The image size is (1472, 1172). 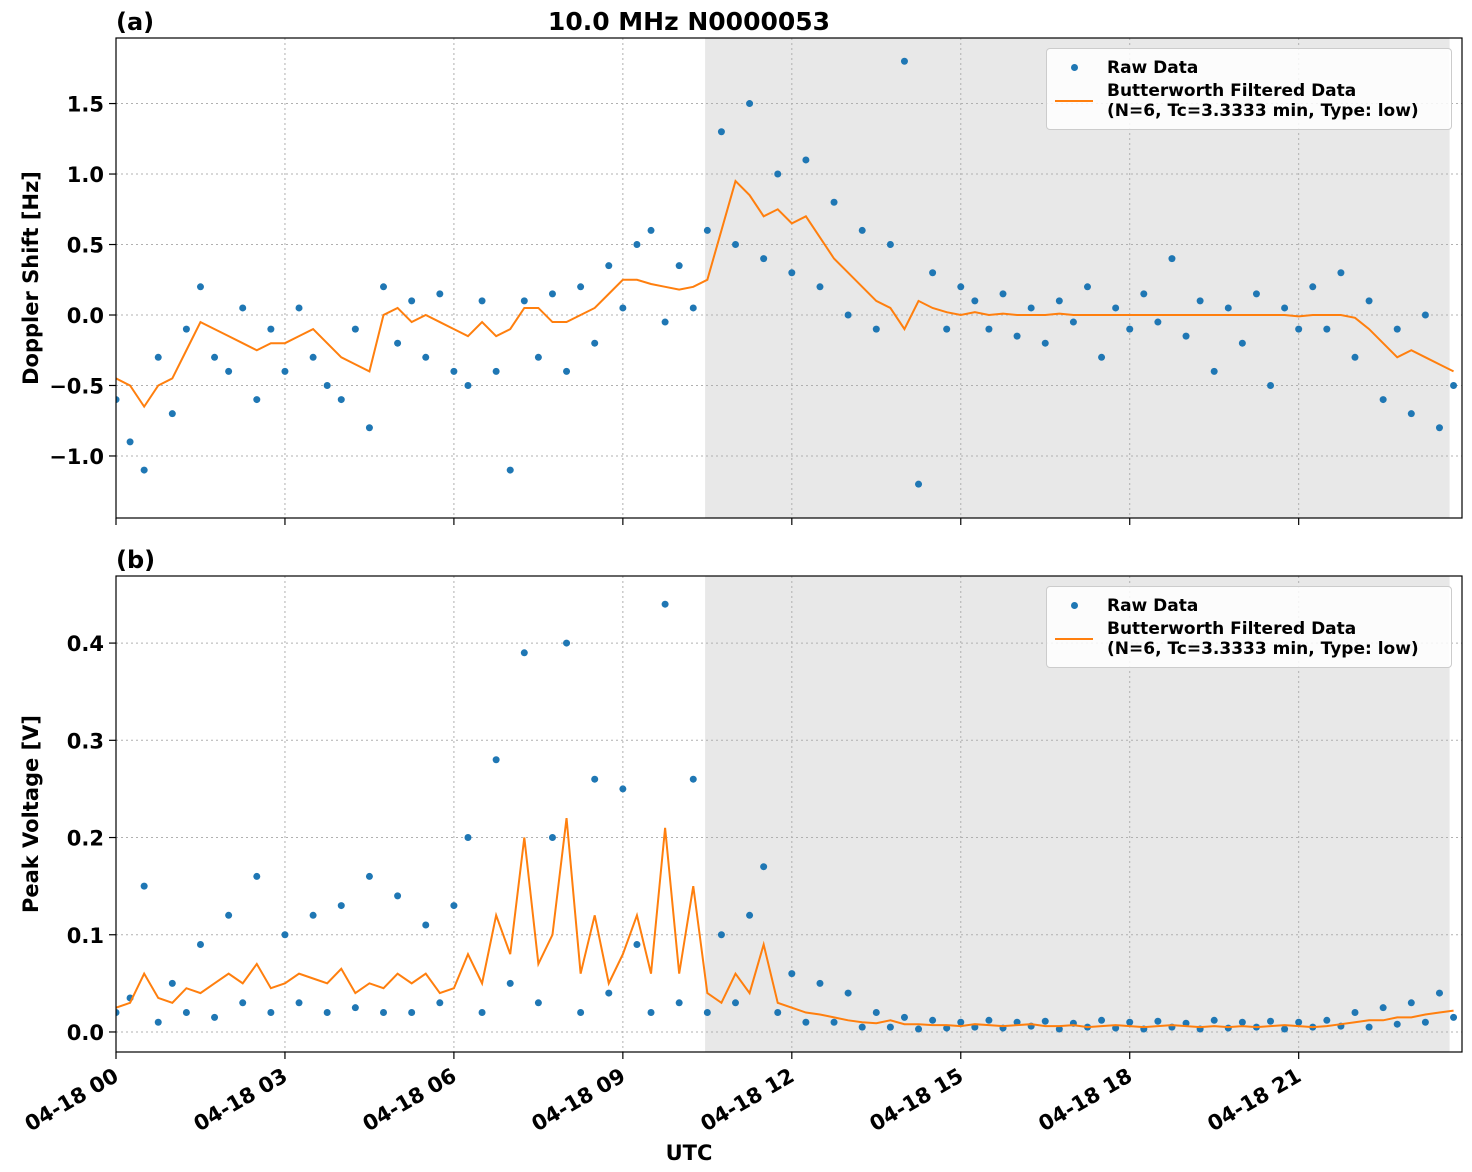 I want to click on x-tick-label: 04-18 21, so click(x=1254, y=1100).